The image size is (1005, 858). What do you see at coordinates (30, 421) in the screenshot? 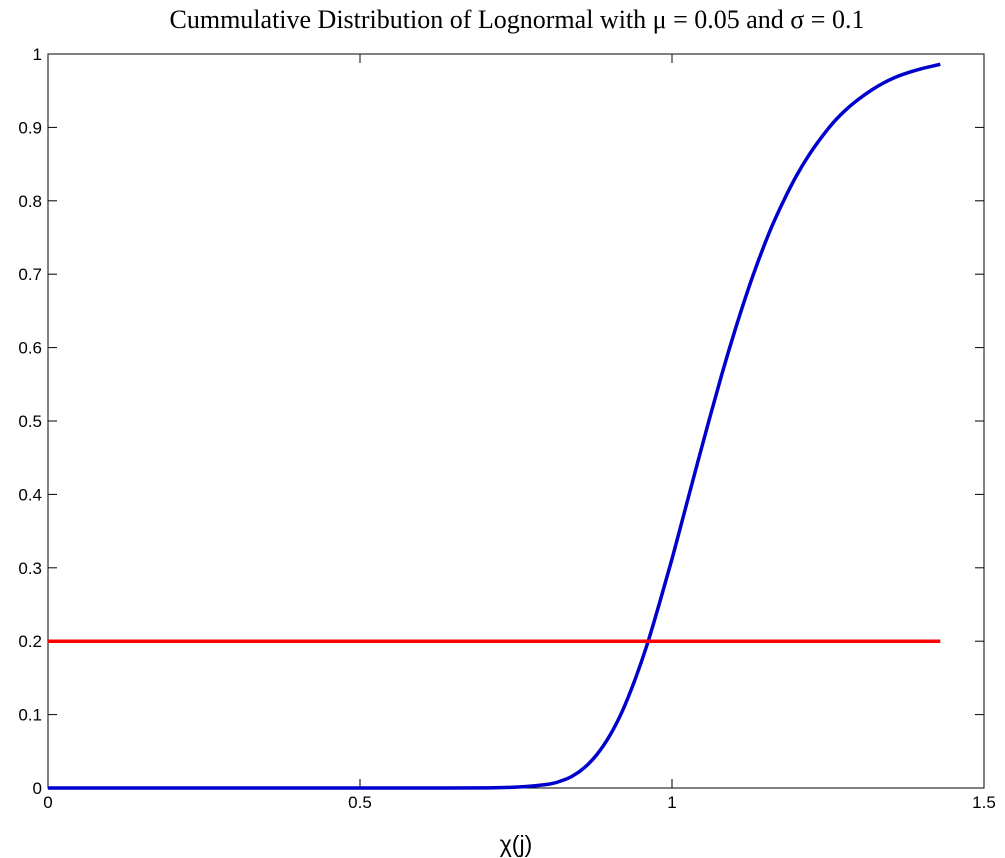
I see `y-tick-label: 0.5` at bounding box center [30, 421].